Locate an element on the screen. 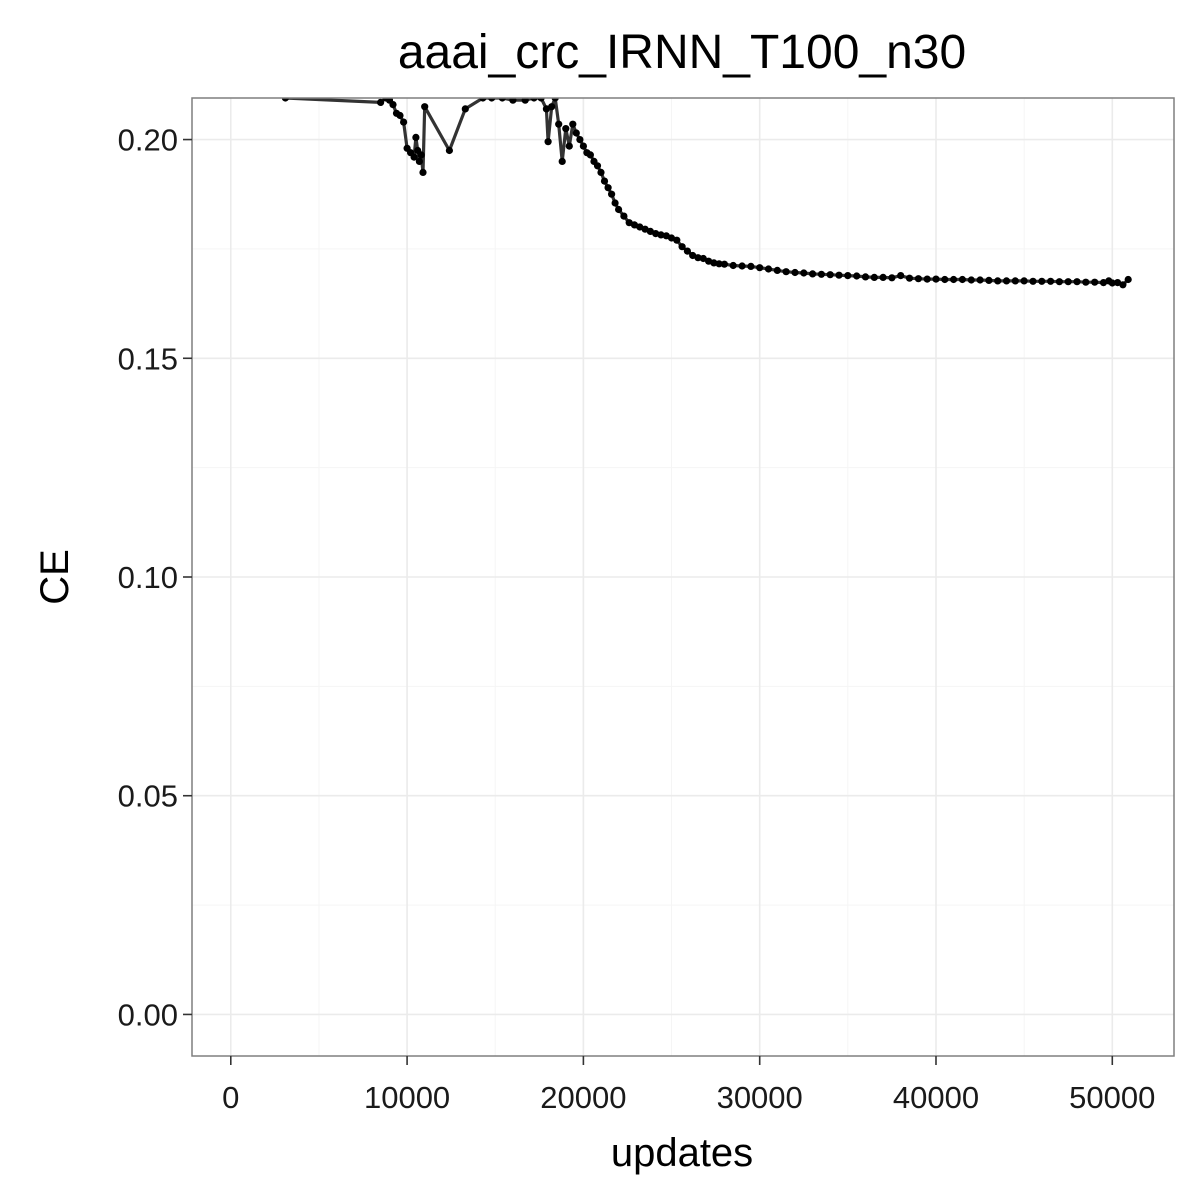 The image size is (1200, 1200). y-tick-label: 0.00 is located at coordinates (148, 1014).